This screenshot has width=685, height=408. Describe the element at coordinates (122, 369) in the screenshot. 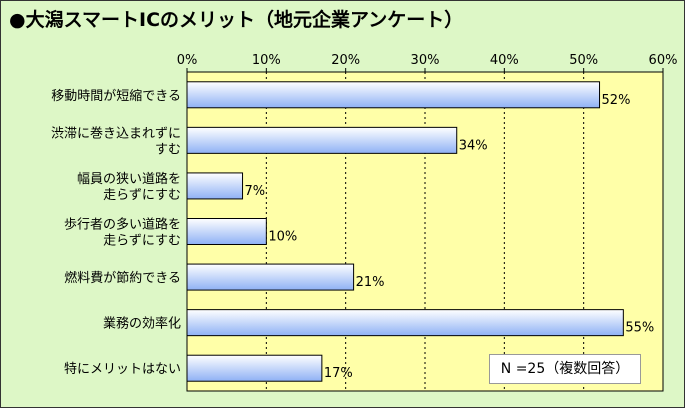

I see `category-label: 特にメリットはない` at that location.